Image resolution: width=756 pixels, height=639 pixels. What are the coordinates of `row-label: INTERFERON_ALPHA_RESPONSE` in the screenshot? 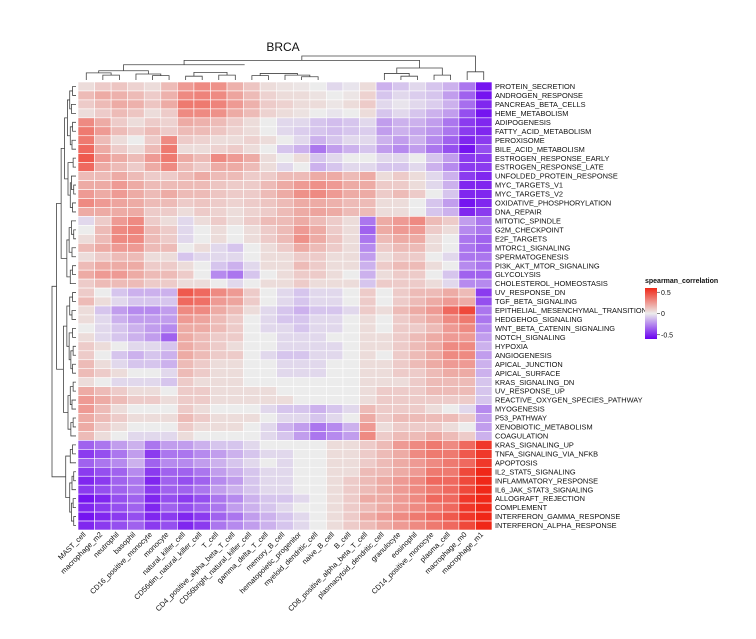 It's located at (556, 525).